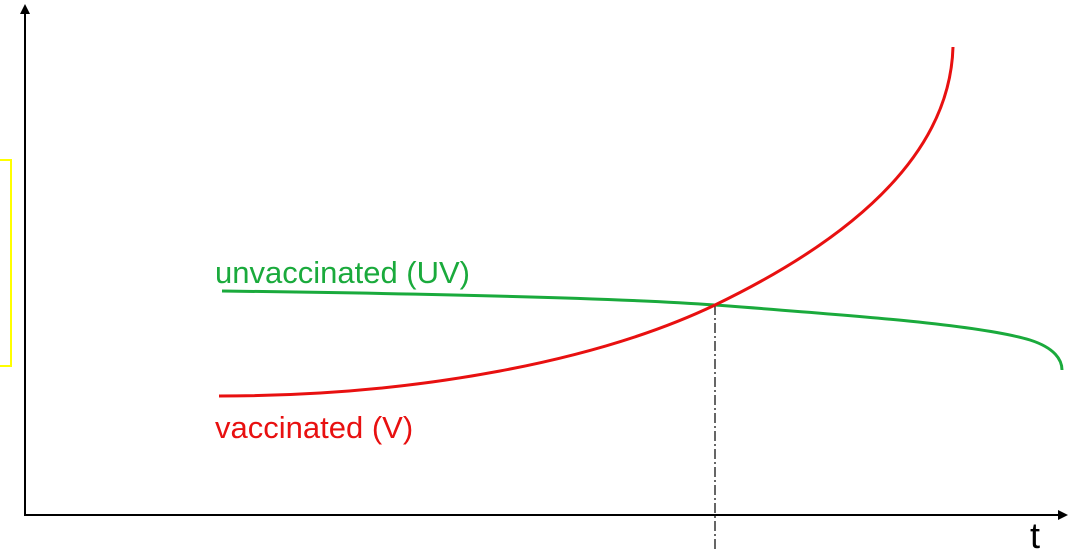  Describe the element at coordinates (6, 263) in the screenshot. I see `highlight-box` at that location.